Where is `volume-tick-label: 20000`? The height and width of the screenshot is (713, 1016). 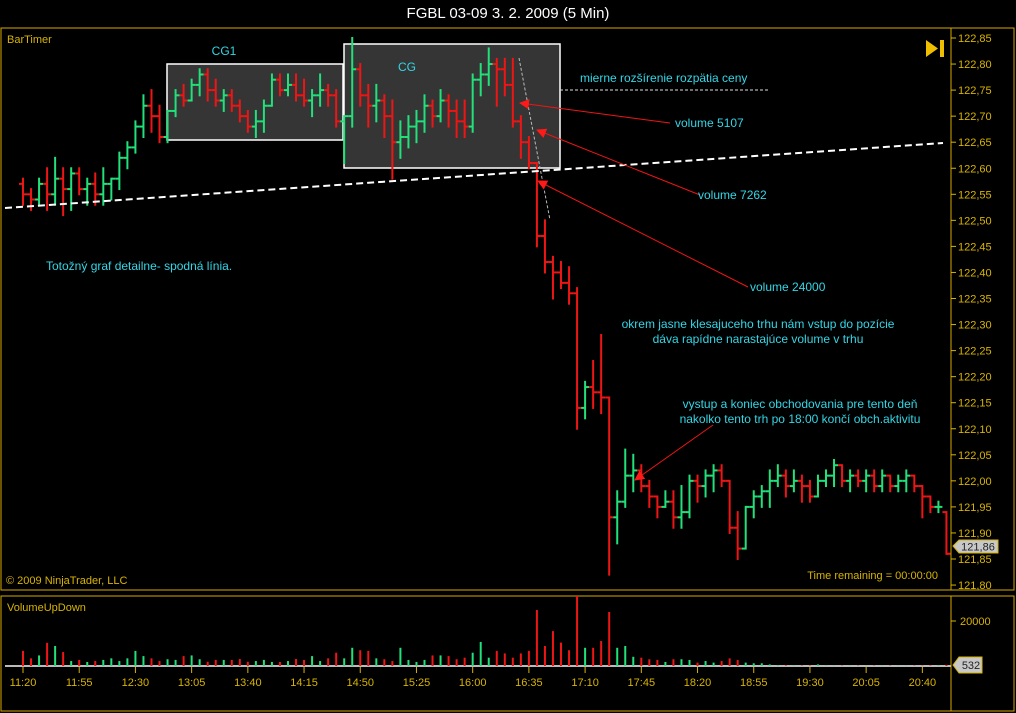 volume-tick-label: 20000 is located at coordinates (975, 622).